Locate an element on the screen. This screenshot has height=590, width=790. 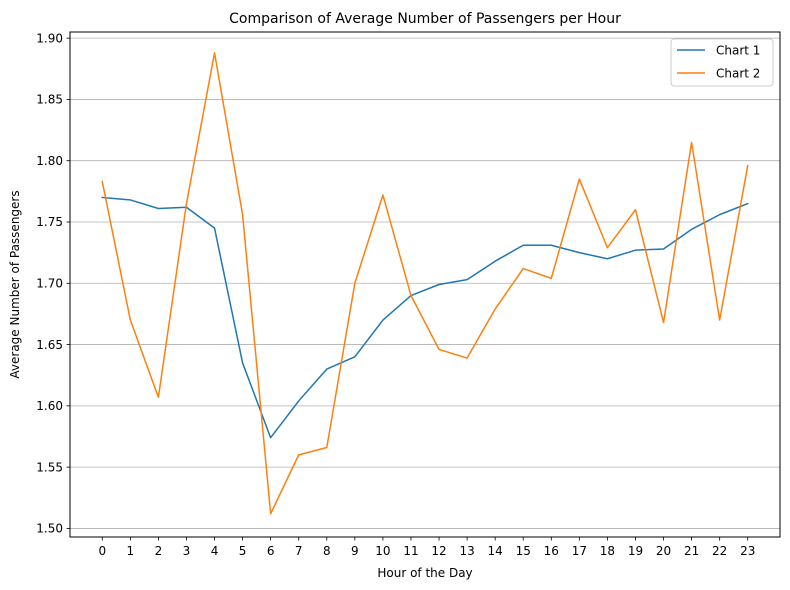
x-tick-label: 6 is located at coordinates (271, 551).